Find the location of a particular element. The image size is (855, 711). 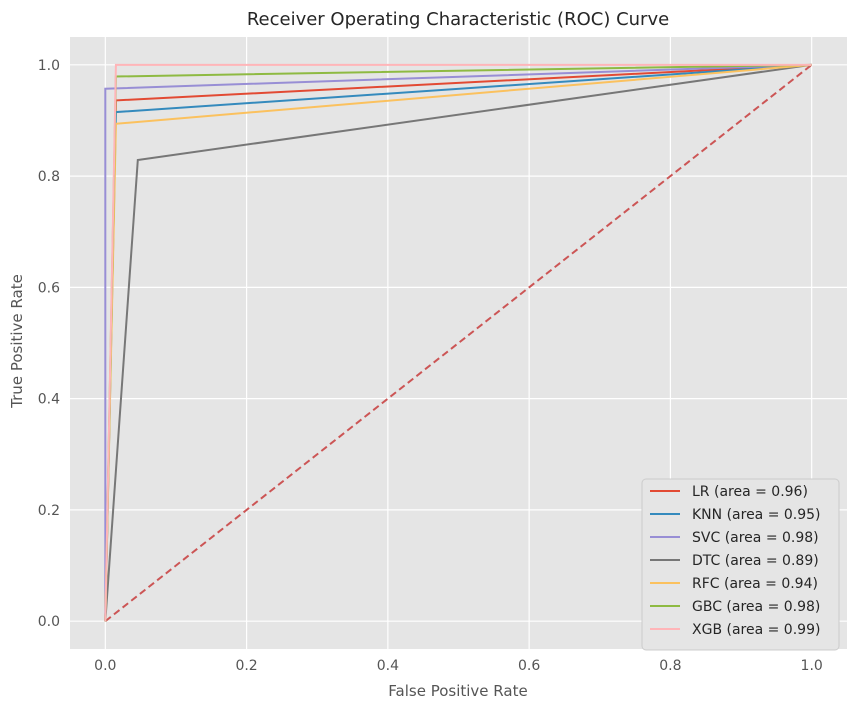

y-tick-label: 1.0 is located at coordinates (49, 66).